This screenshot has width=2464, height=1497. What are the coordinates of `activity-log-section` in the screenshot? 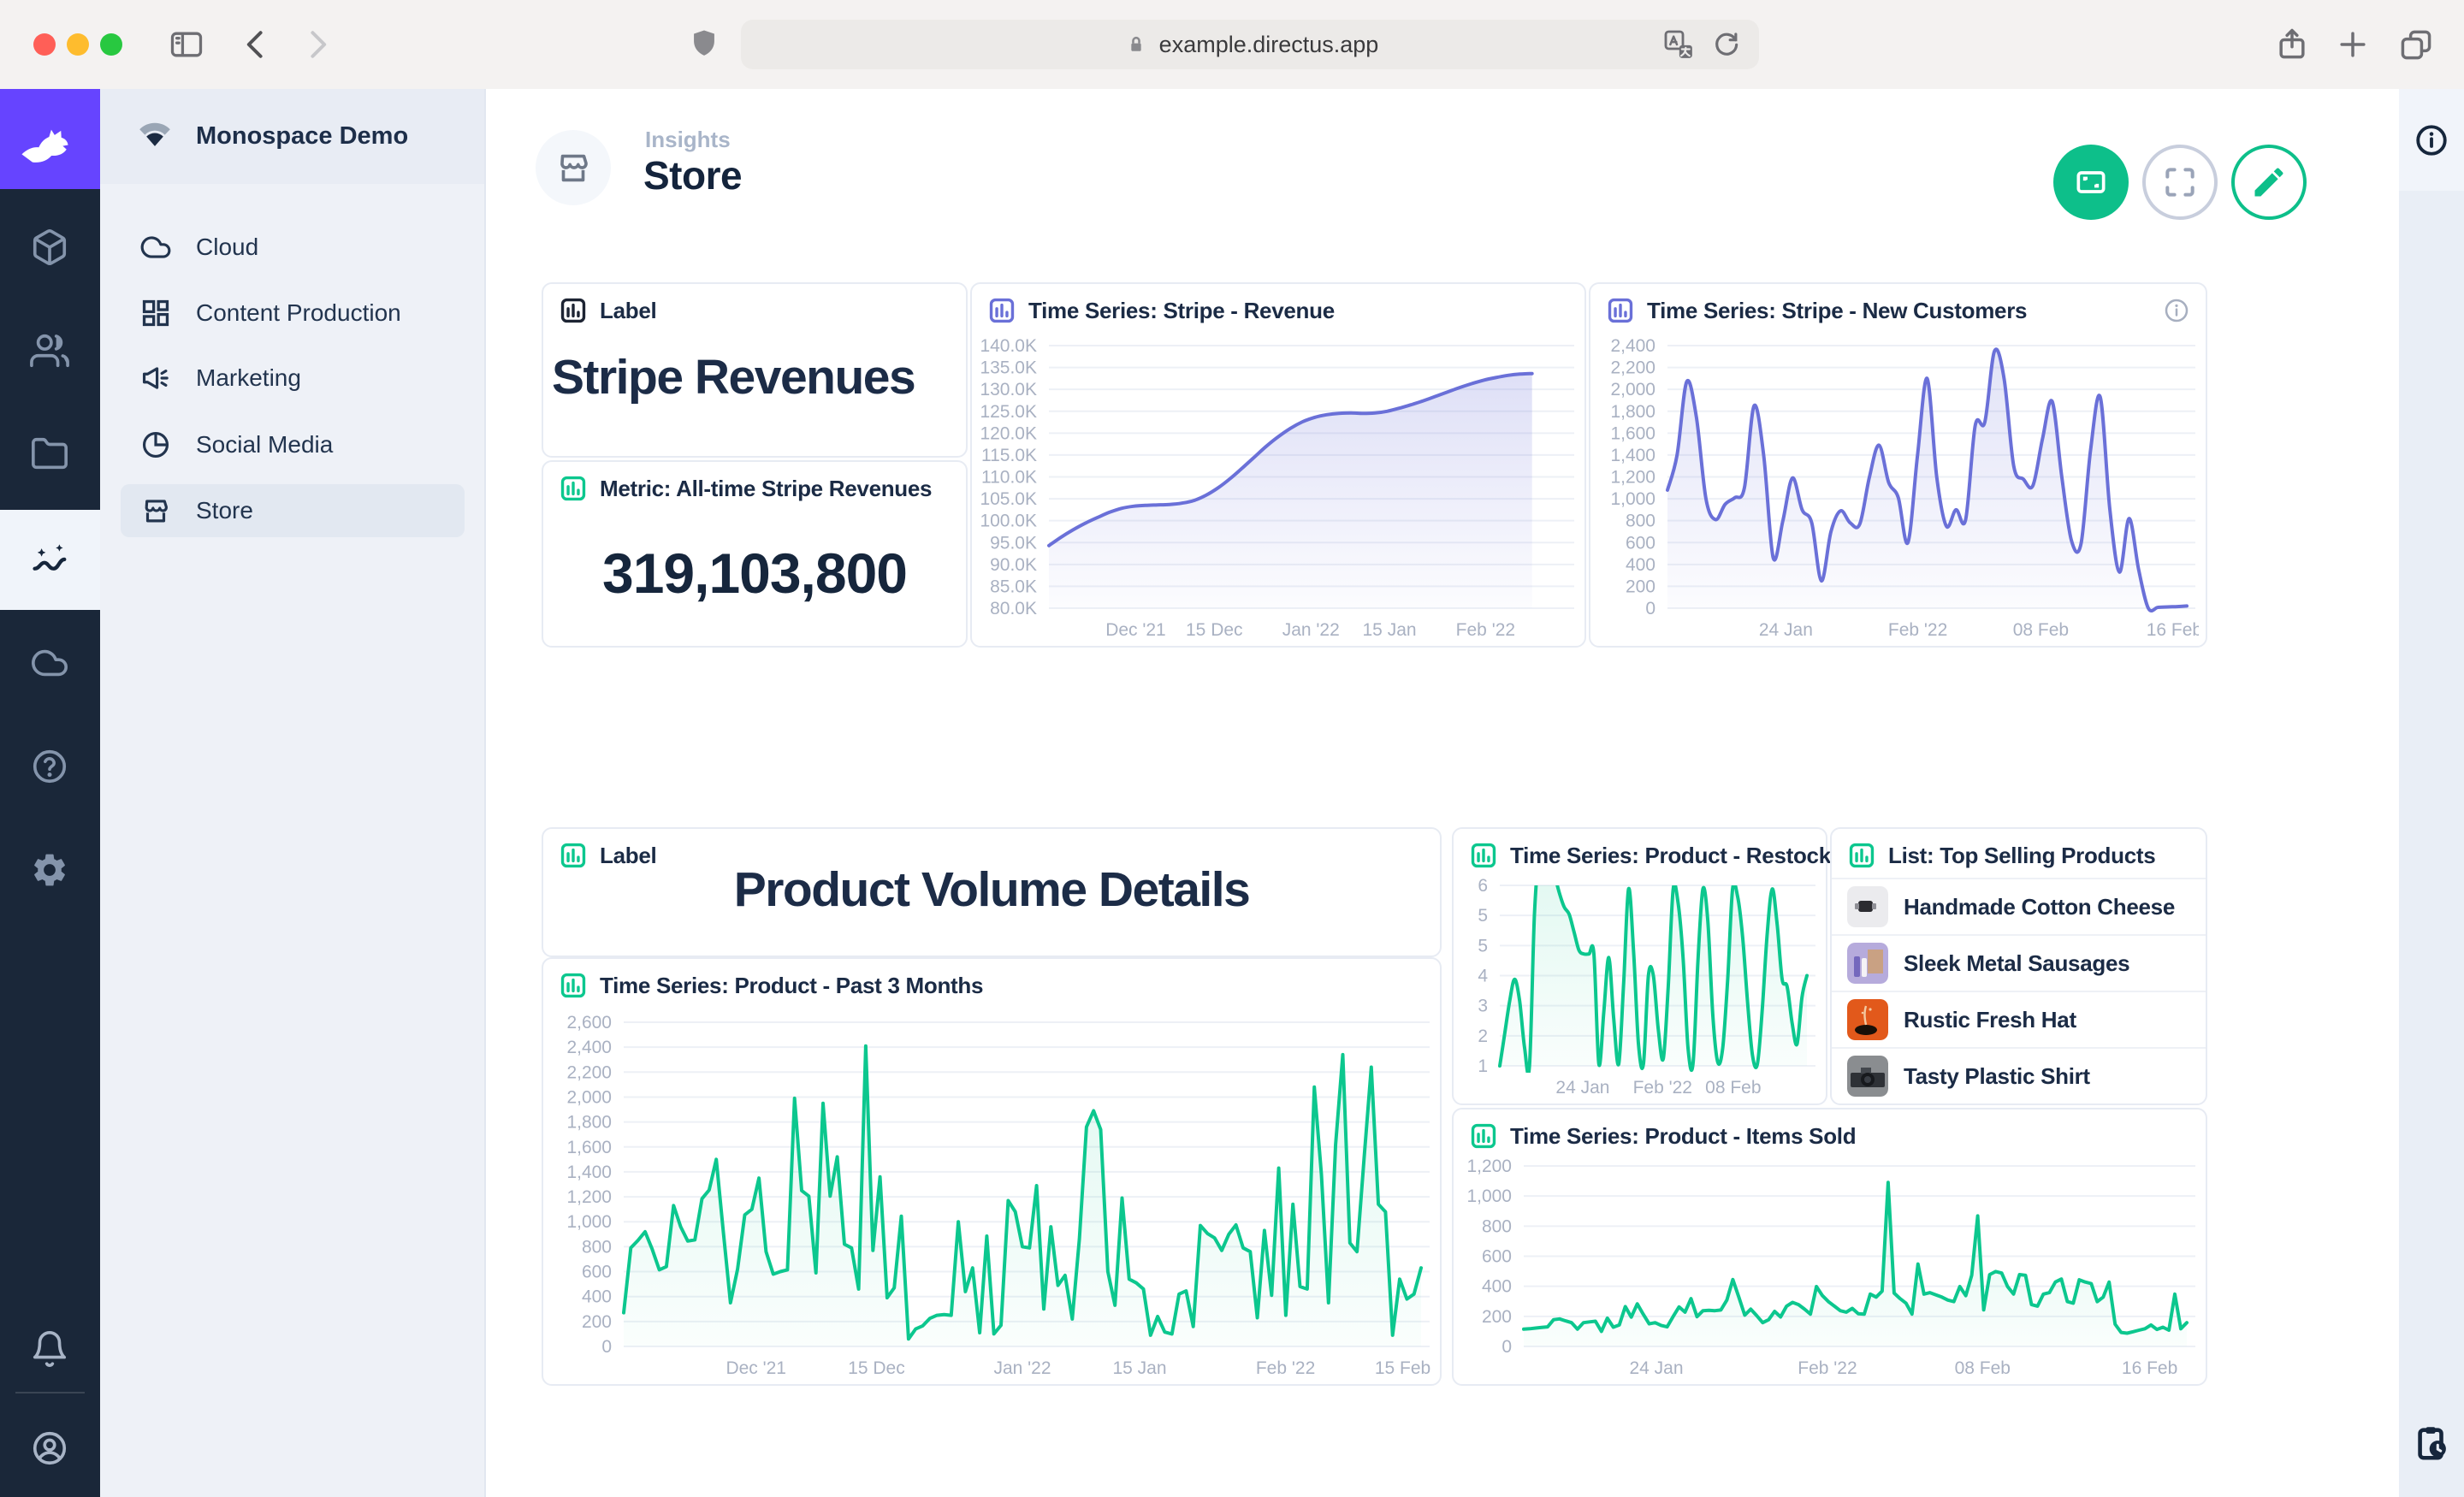 It's located at (2431, 1443).